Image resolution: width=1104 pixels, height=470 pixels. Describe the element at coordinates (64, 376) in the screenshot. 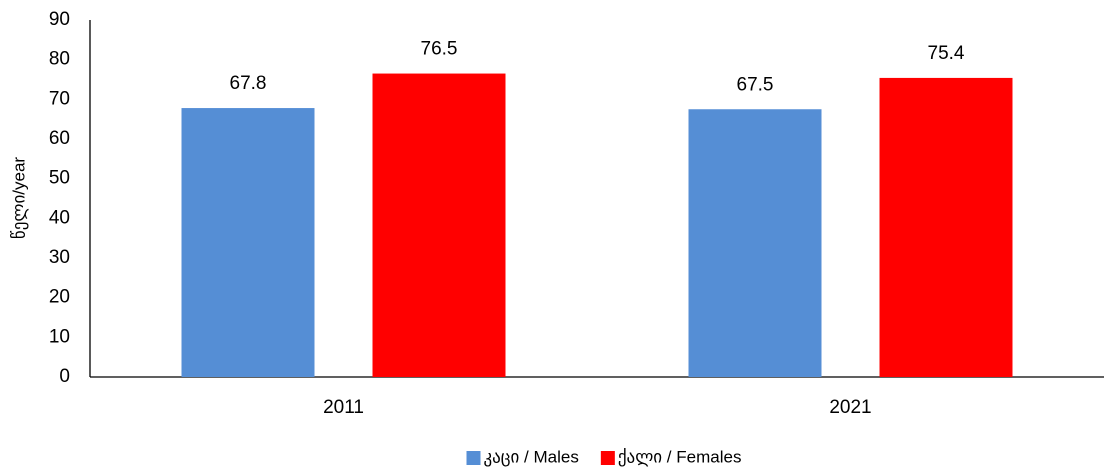

I see `y-tick-label: 0` at that location.